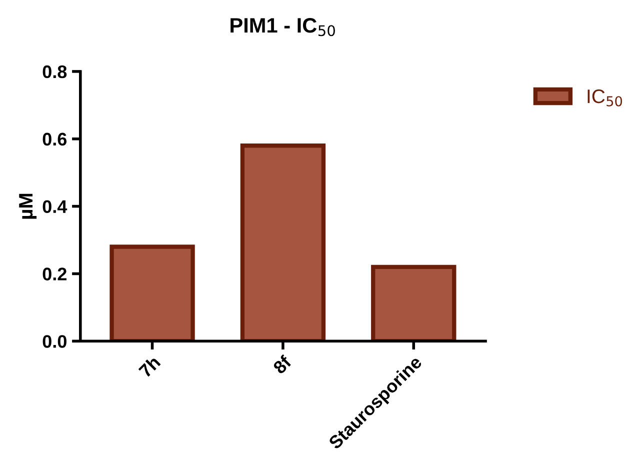 The width and height of the screenshot is (633, 461). I want to click on y-tick-label: 0.8, so click(54, 71).